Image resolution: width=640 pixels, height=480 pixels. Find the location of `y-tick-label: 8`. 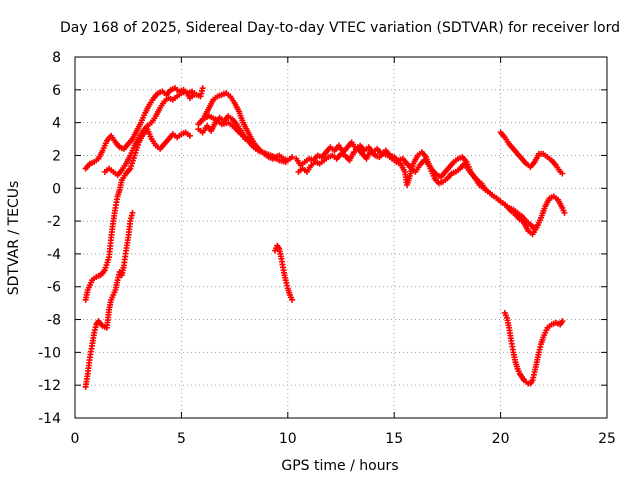

y-tick-label: 8 is located at coordinates (56, 58).